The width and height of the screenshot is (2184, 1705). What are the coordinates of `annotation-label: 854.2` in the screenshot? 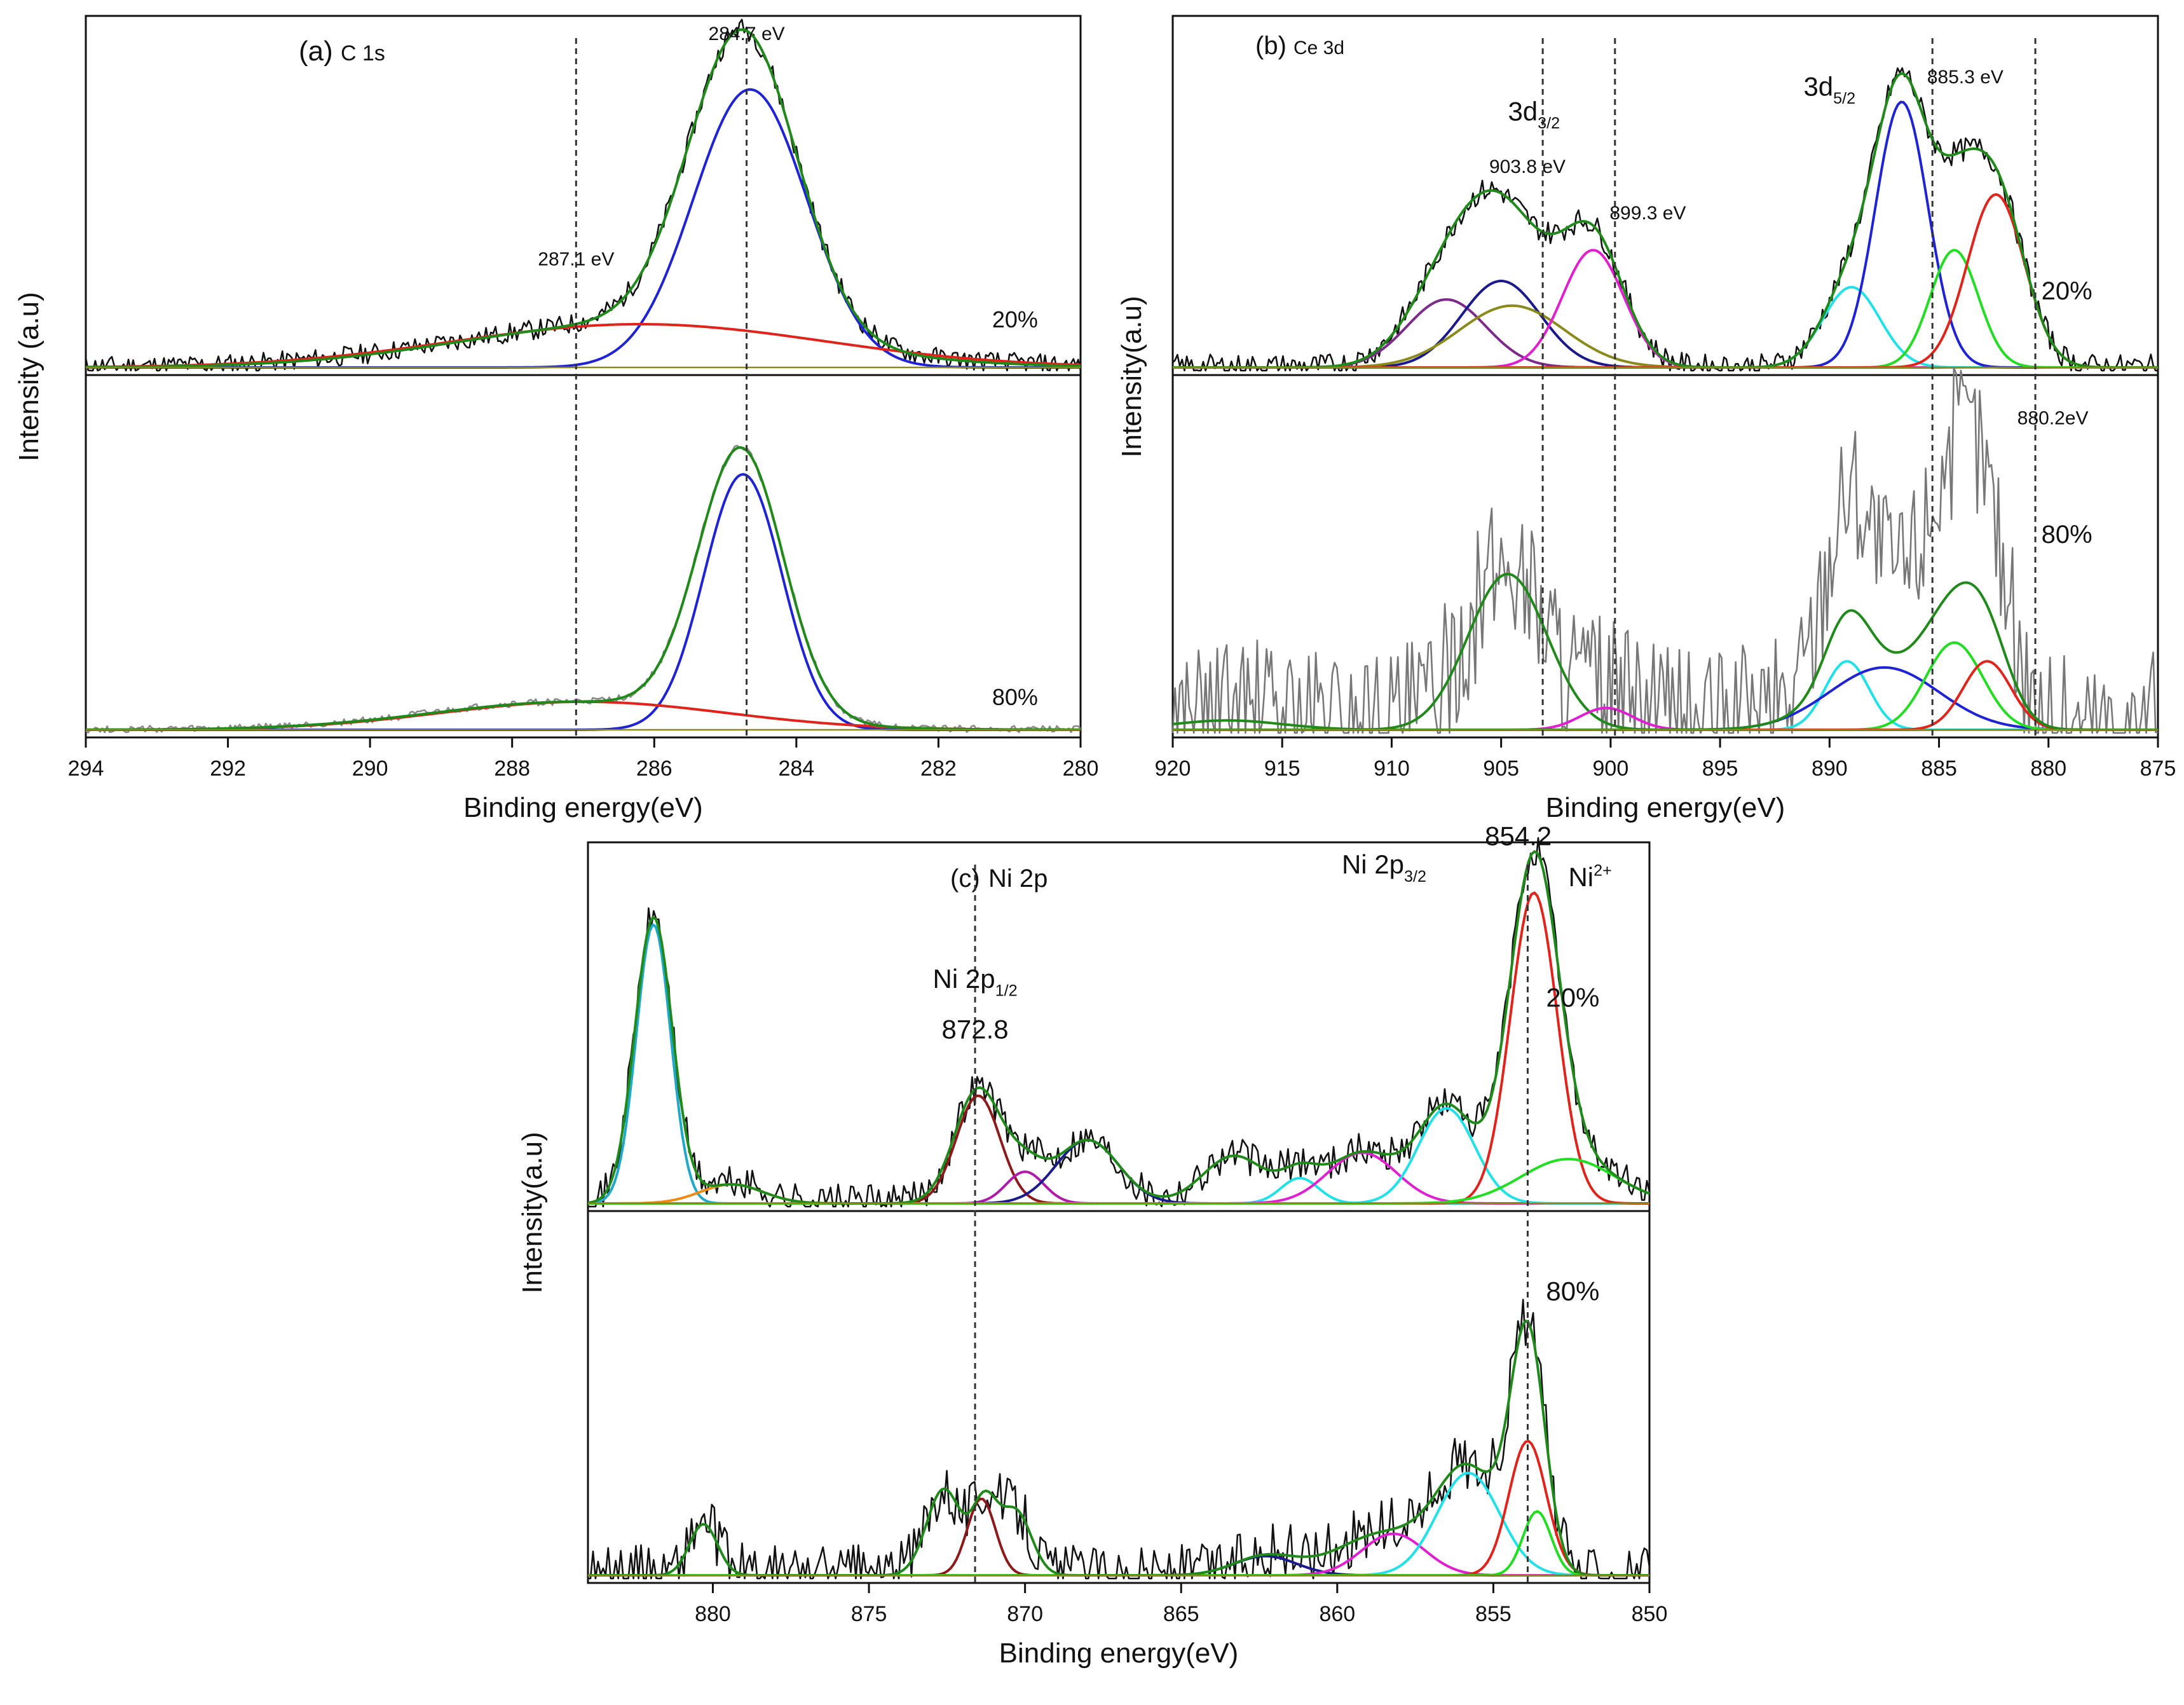 It's located at (1518, 836).